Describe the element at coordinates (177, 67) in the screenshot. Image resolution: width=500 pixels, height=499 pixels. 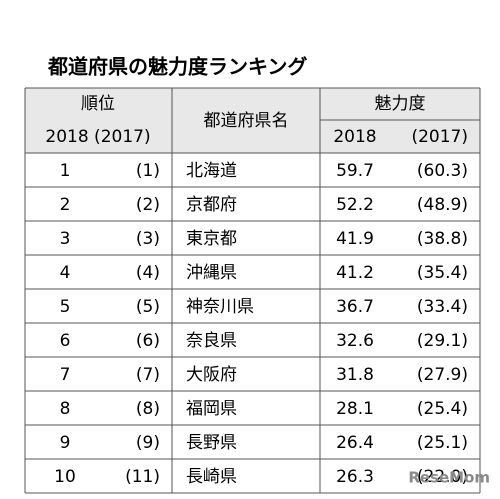
I see `title: 都道府県の魅力度ランキング` at that location.